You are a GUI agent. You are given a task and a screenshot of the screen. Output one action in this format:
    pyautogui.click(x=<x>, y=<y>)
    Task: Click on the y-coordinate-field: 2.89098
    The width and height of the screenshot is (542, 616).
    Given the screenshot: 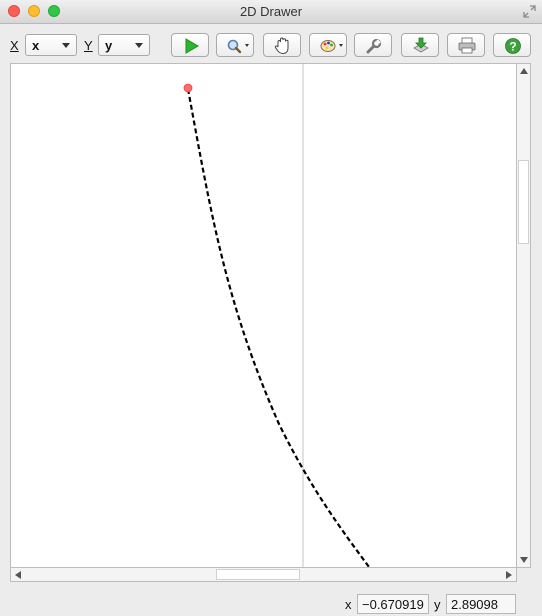 What is the action you would take?
    pyautogui.click(x=481, y=604)
    